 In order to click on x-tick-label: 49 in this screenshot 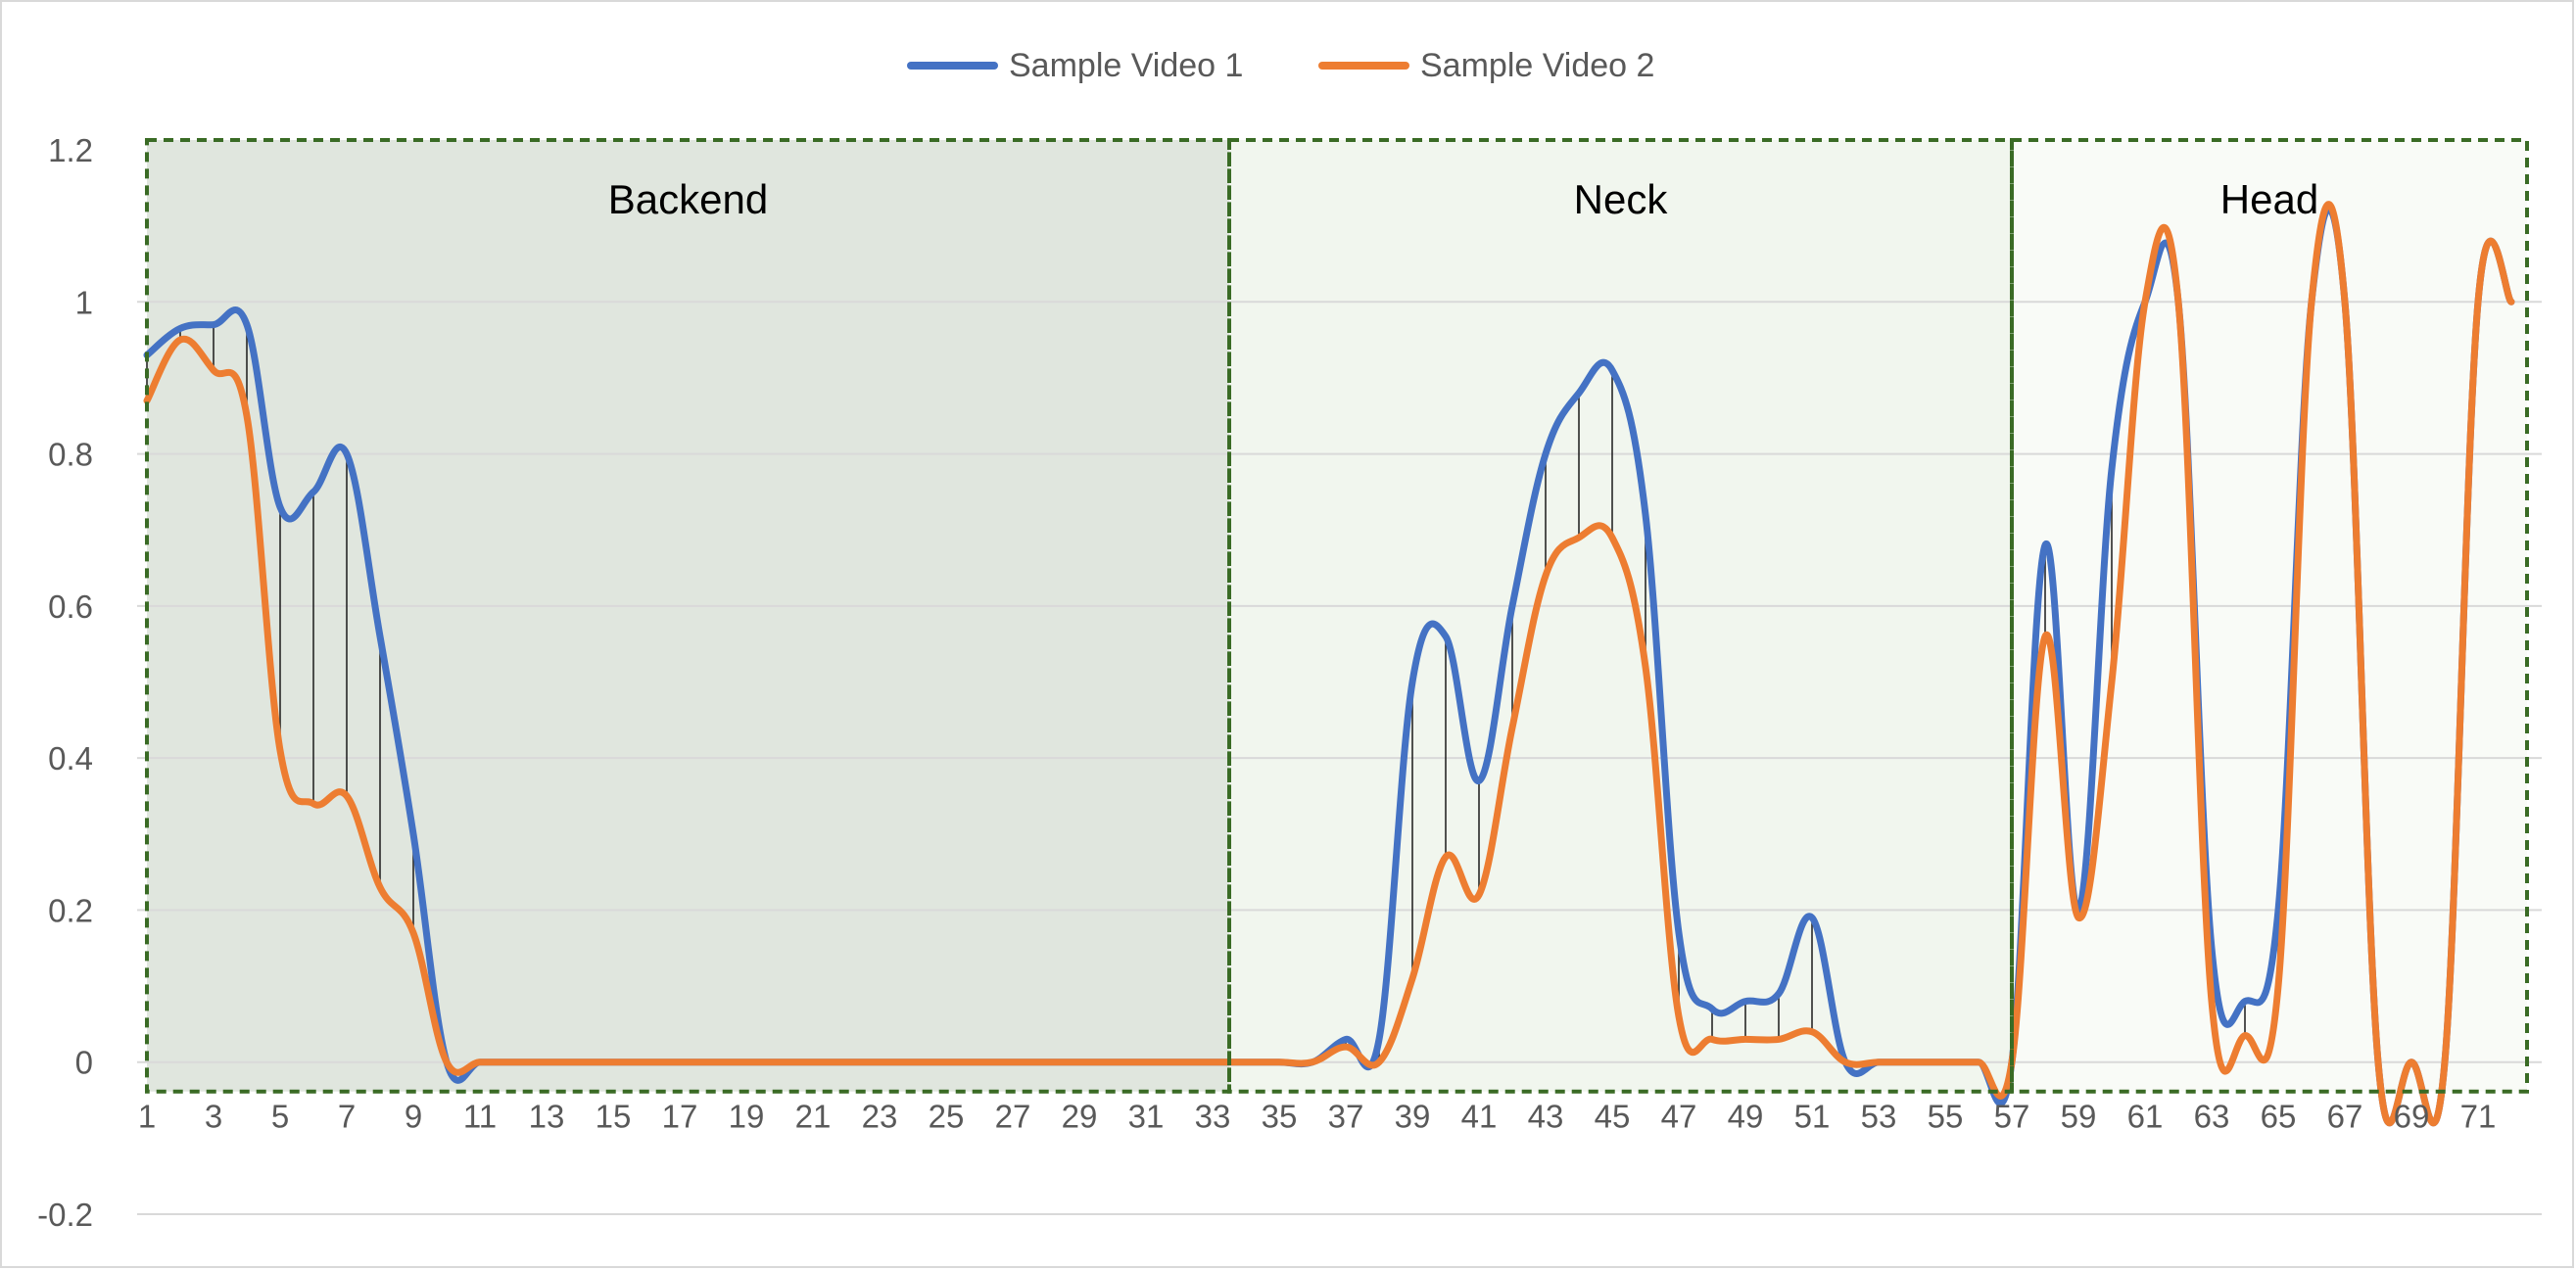, I will do `click(1746, 1117)`.